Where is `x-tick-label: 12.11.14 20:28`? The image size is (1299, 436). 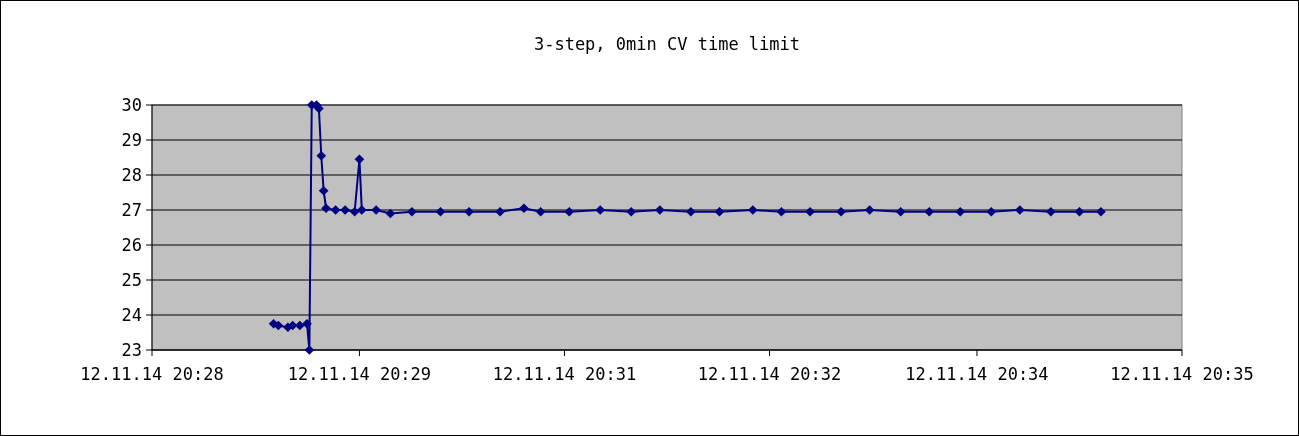
x-tick-label: 12.11.14 20:28 is located at coordinates (152, 374).